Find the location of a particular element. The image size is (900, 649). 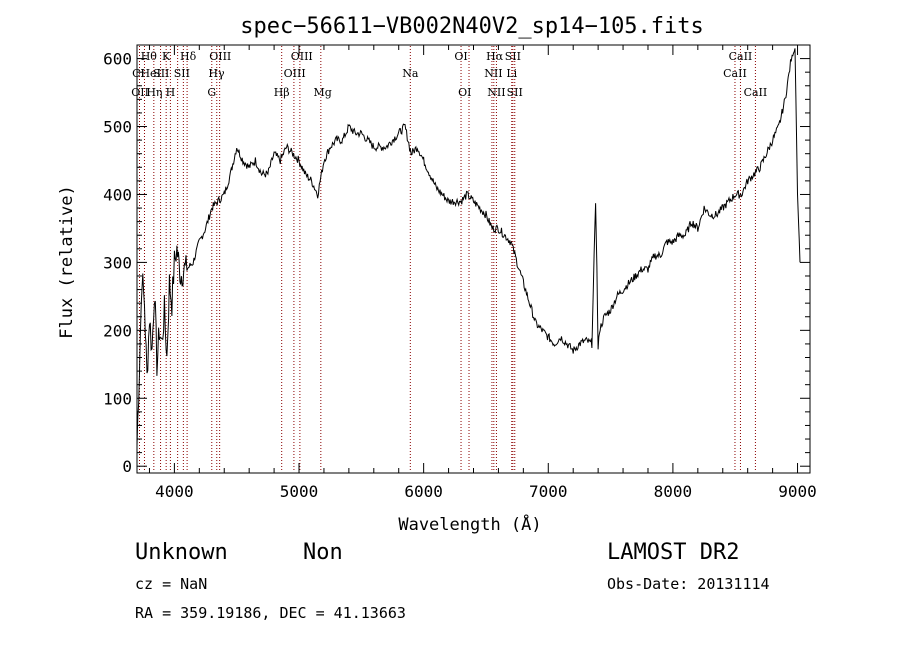

survey-name: LAMOST DR2 is located at coordinates (673, 552).